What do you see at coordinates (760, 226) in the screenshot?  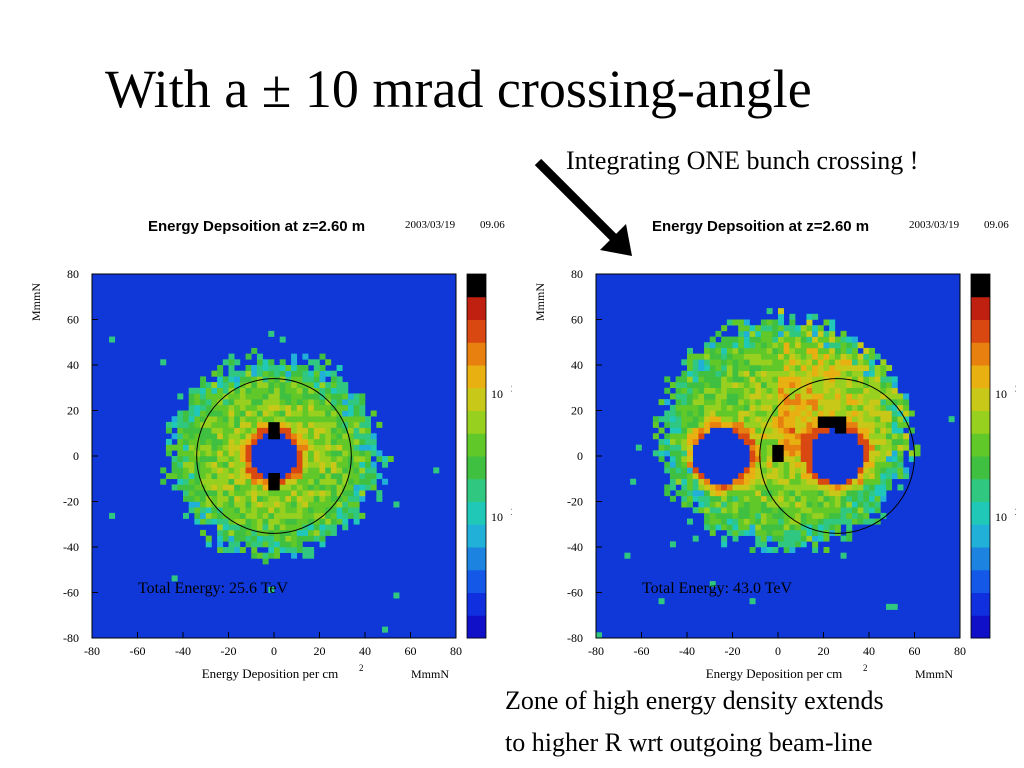 I see `chart-title: Energy Depsoition at z=2.60 m` at bounding box center [760, 226].